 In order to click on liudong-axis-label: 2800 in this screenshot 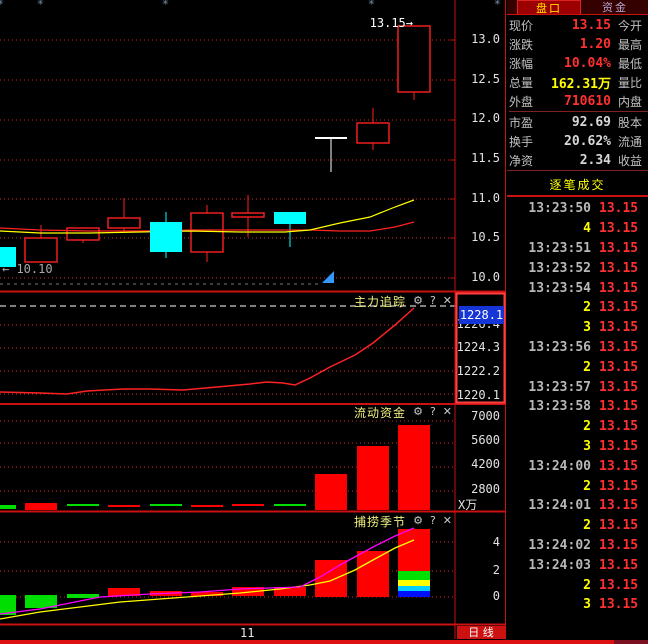, I will do `click(485, 489)`.